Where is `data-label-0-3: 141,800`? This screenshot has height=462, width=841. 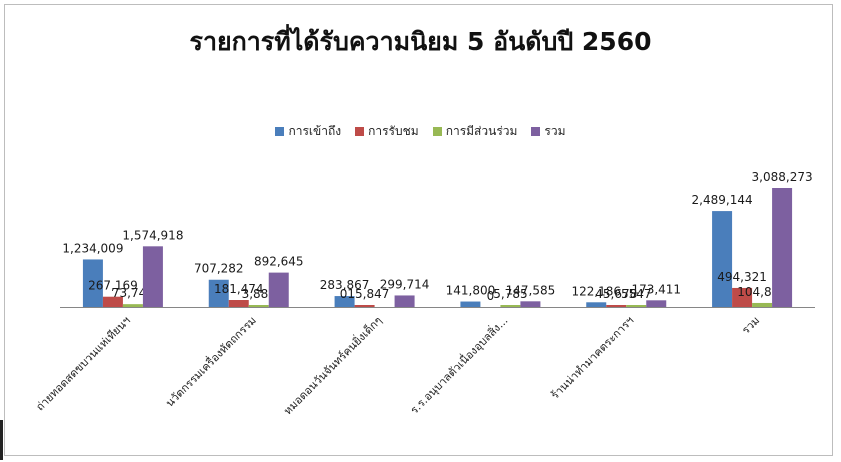
data-label-0-3: 141,800 is located at coordinates (471, 291).